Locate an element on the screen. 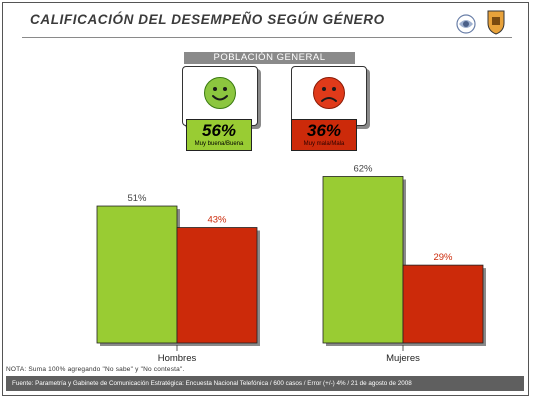 The width and height of the screenshot is (533, 400). smiley-sad-icon is located at coordinates (329, 93).